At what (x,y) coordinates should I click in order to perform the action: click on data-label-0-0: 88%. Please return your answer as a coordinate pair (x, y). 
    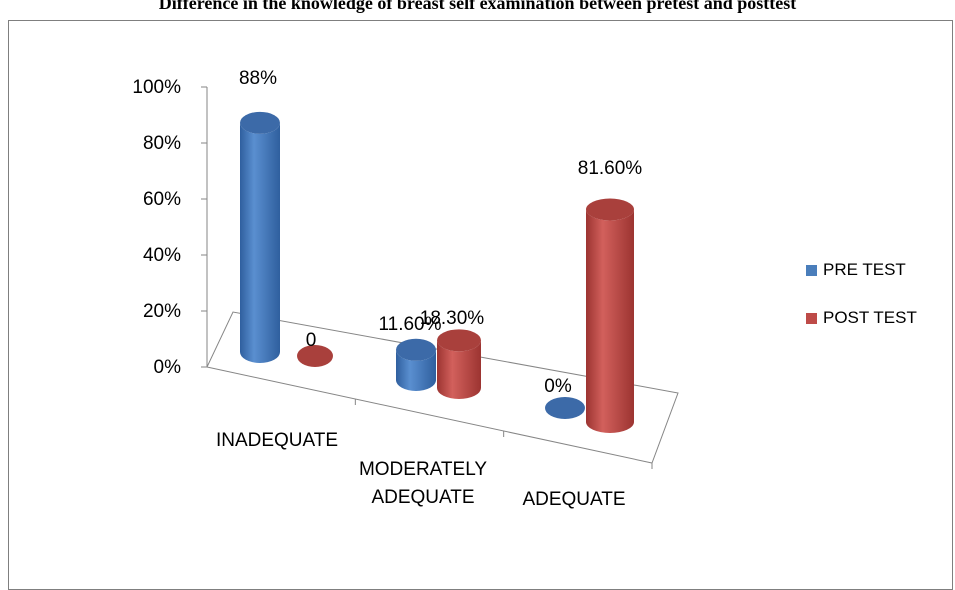
    Looking at the image, I should click on (258, 78).